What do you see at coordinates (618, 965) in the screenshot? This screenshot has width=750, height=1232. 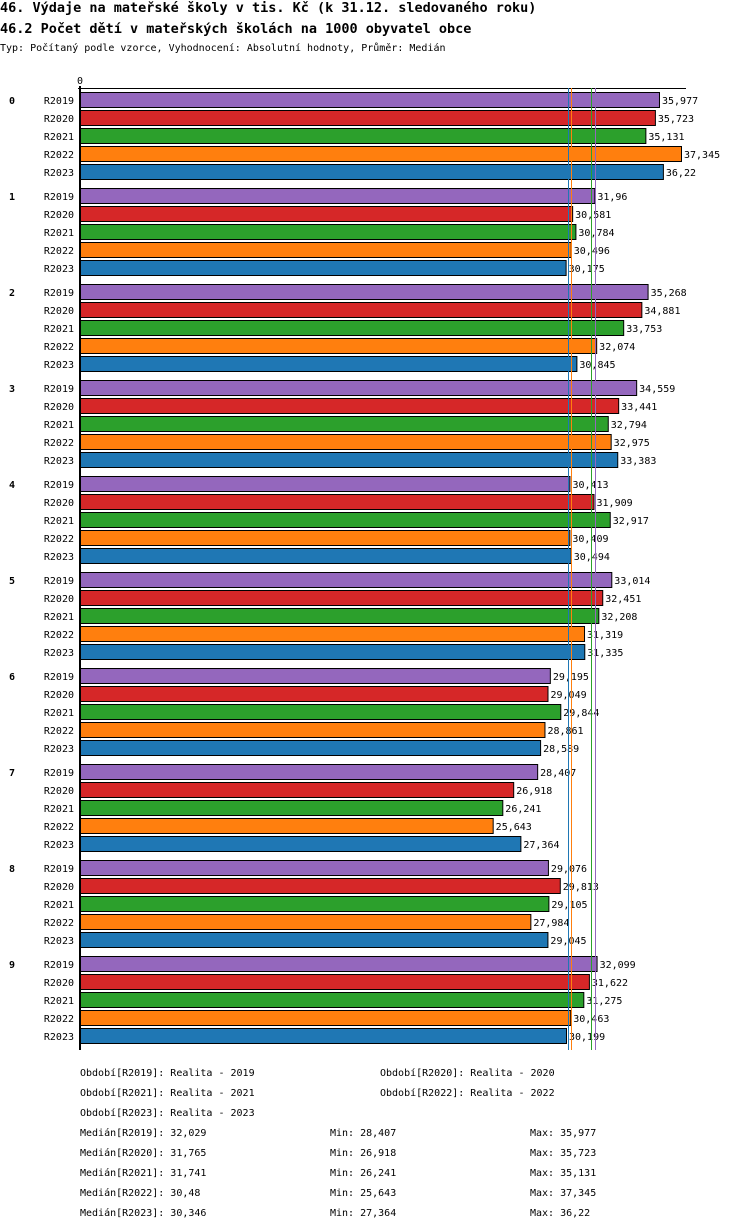 I see `value-label: 32,099` at bounding box center [618, 965].